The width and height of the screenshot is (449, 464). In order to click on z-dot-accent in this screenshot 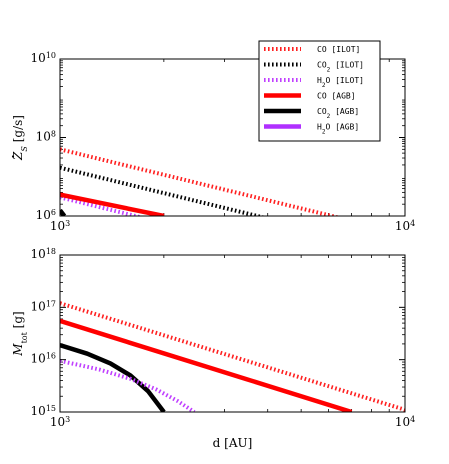, I will do `click(13, 156)`.